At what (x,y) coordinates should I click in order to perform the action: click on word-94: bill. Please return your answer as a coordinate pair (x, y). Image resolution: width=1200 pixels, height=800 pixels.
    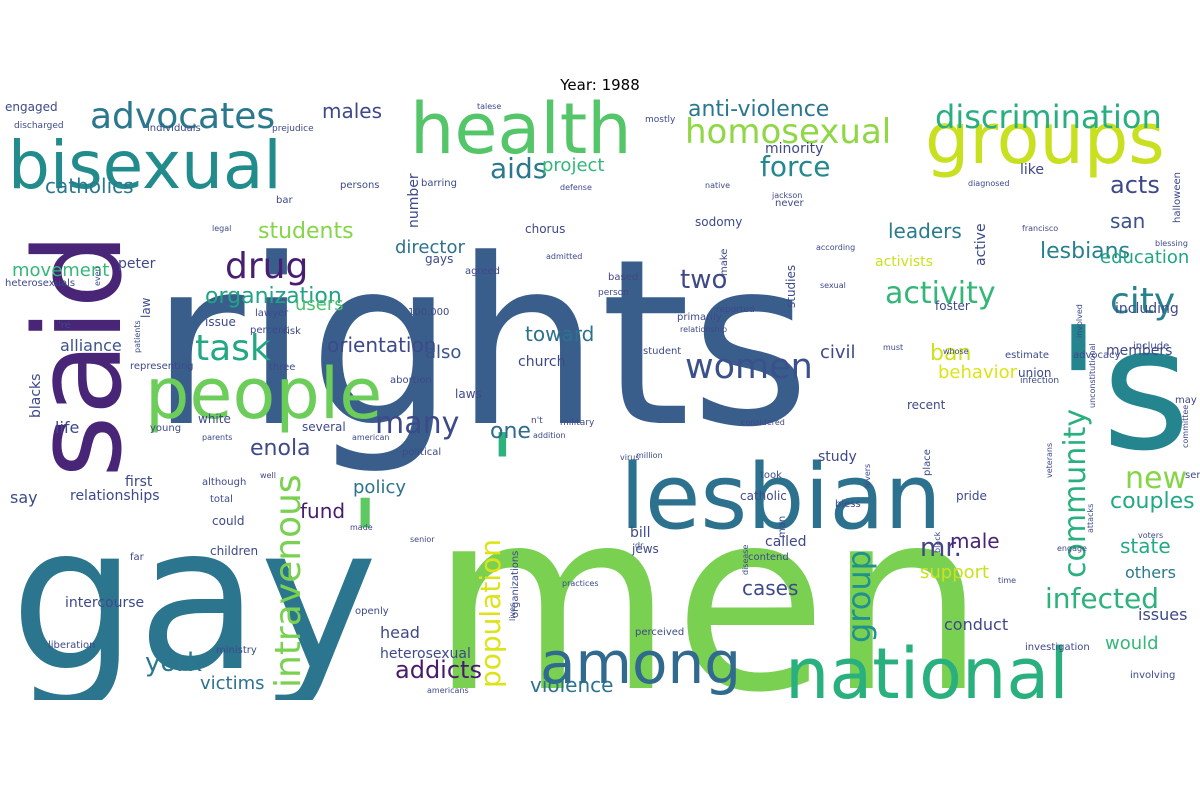
    Looking at the image, I should click on (640, 533).